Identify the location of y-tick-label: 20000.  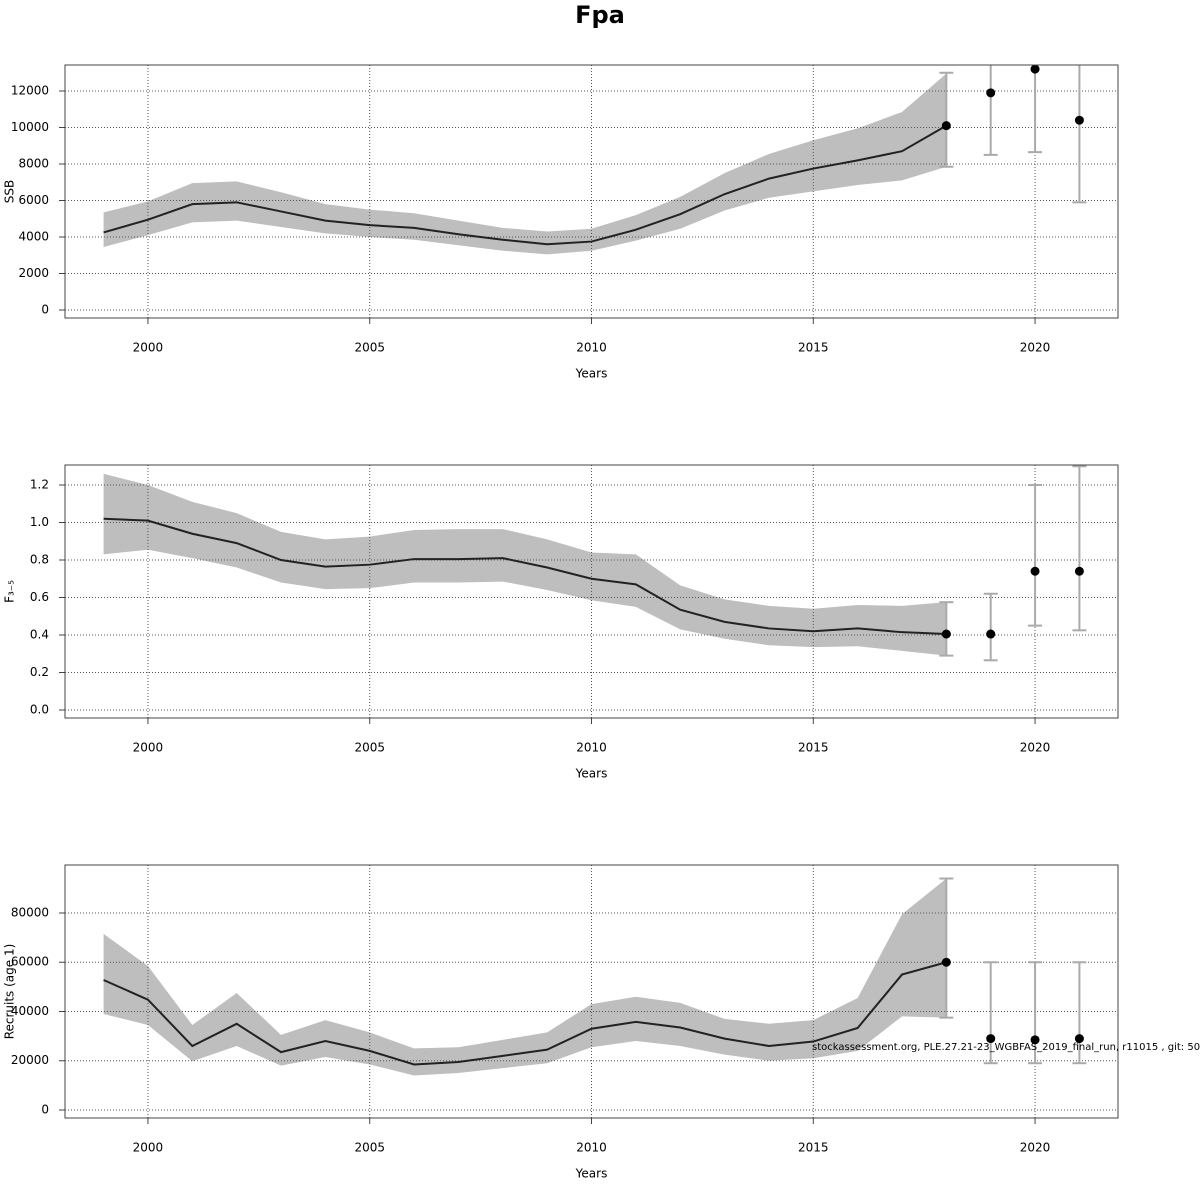
(30, 1060).